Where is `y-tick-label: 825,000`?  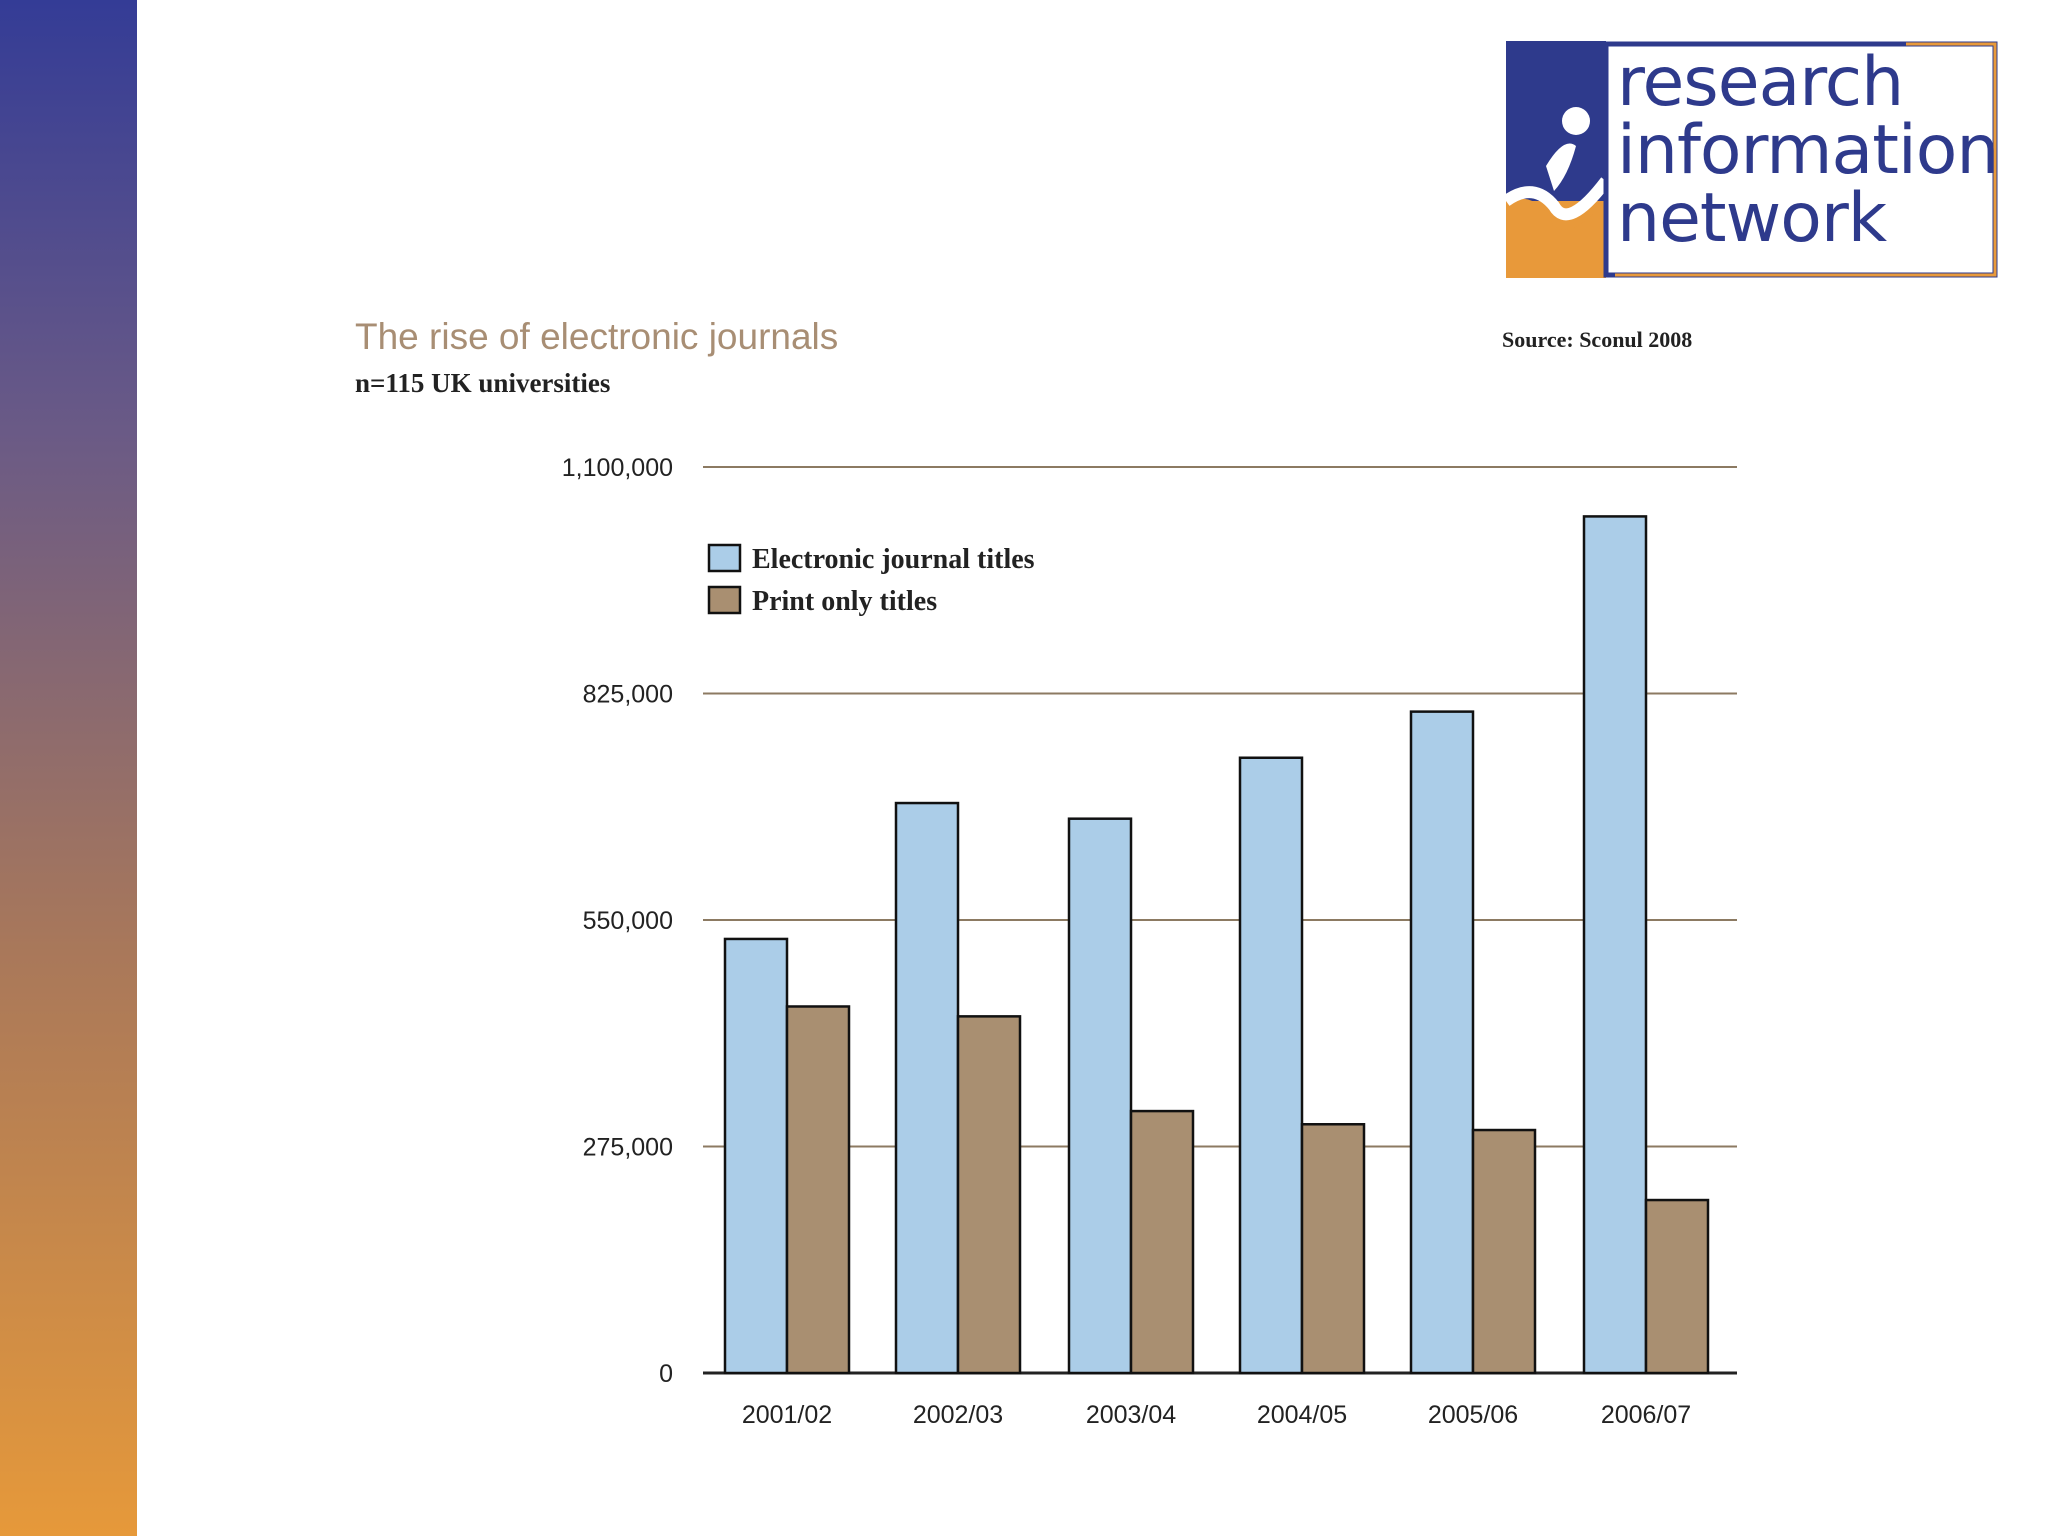 y-tick-label: 825,000 is located at coordinates (628, 695).